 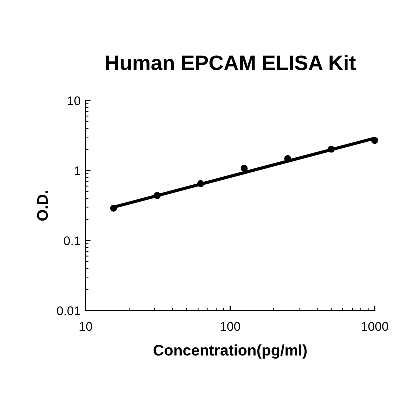 What do you see at coordinates (86, 327) in the screenshot?
I see `x-tick-label: 10` at bounding box center [86, 327].